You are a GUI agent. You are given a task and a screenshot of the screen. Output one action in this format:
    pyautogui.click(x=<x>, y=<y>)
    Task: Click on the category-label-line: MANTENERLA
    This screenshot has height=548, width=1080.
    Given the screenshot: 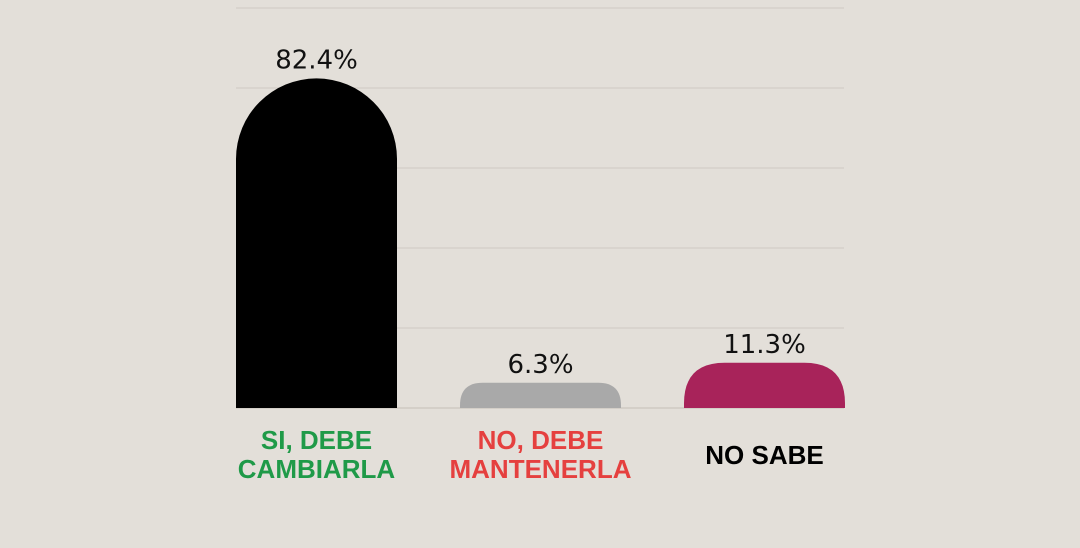 What is the action you would take?
    pyautogui.click(x=540, y=469)
    